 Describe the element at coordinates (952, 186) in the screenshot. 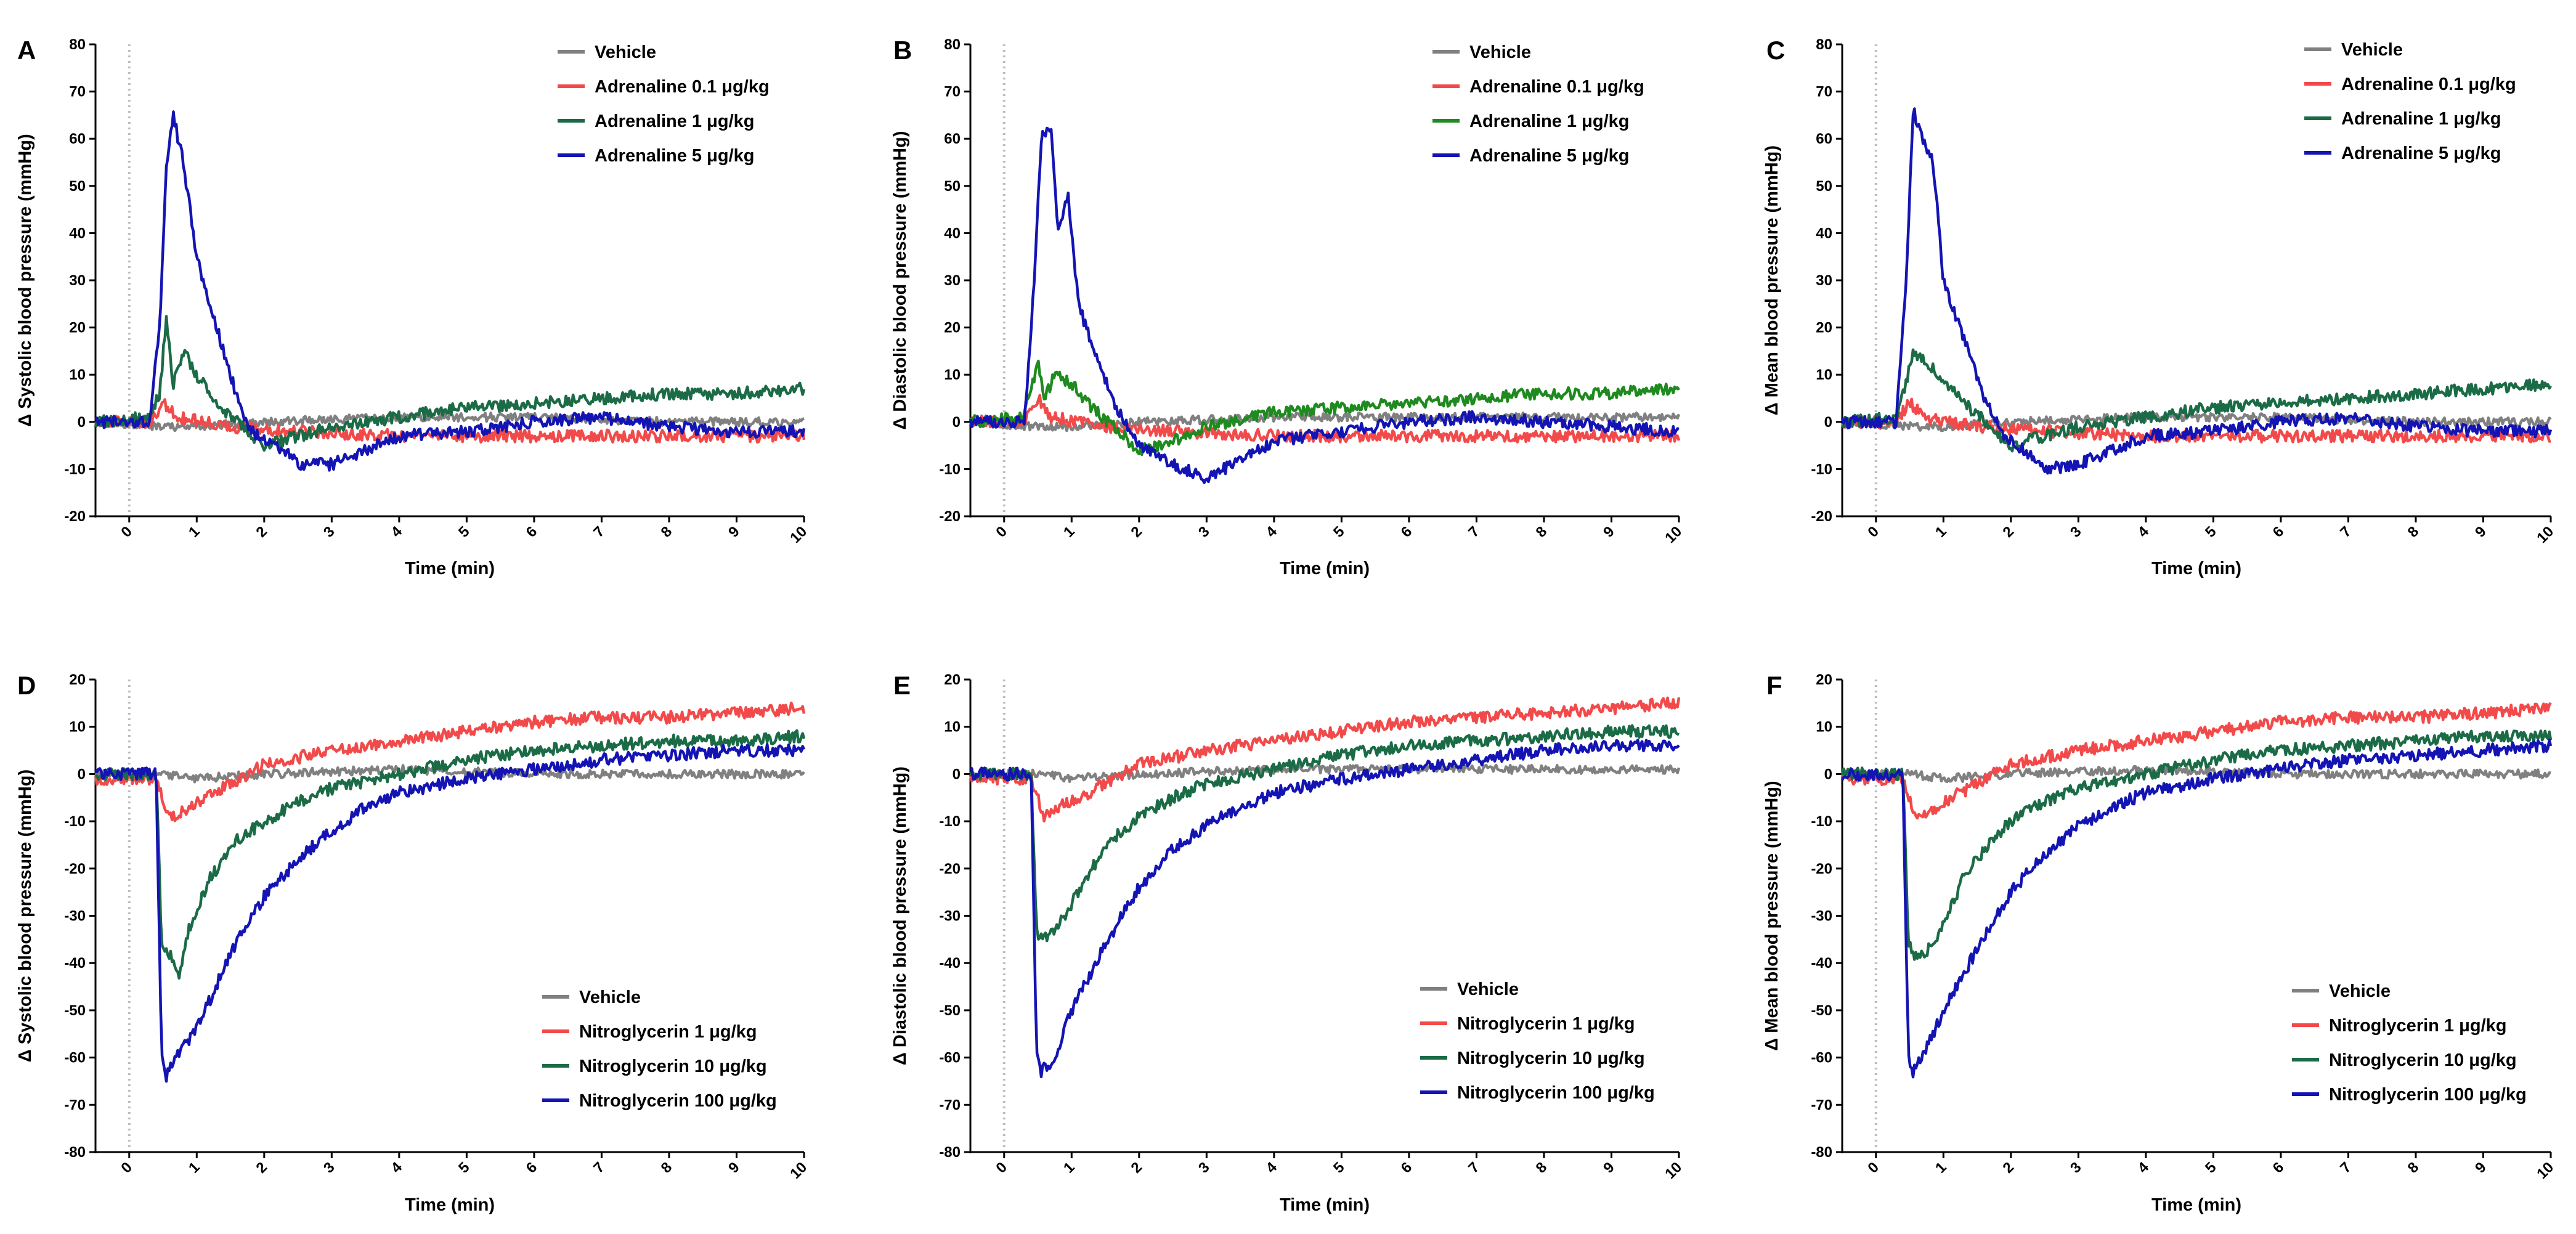

I see `y-tick-label: 50` at that location.